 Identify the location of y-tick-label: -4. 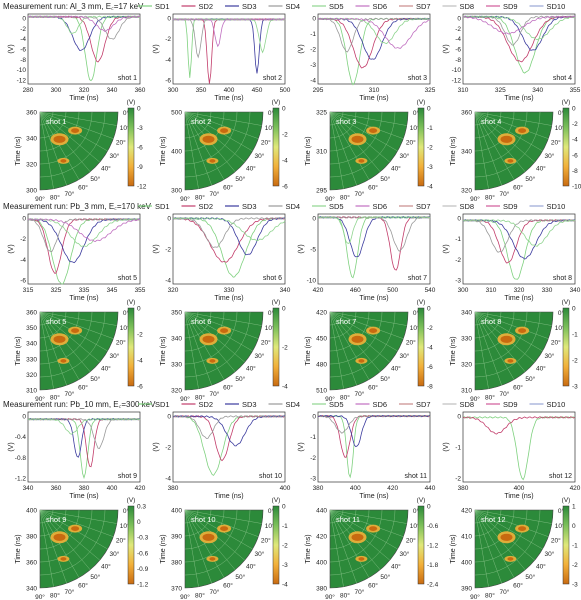
(168, 479).